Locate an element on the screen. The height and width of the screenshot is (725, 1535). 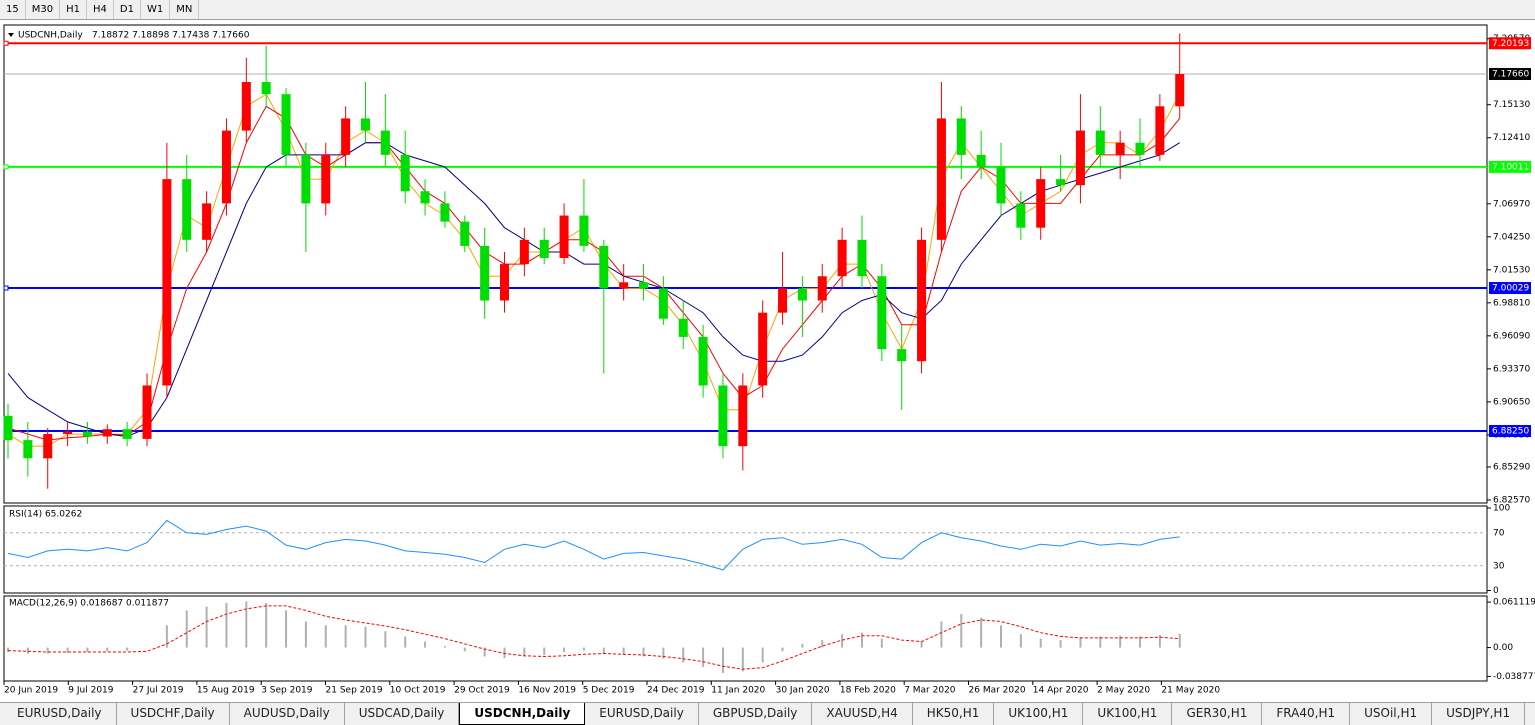
timeframe-button: H4 is located at coordinates (100, 9).